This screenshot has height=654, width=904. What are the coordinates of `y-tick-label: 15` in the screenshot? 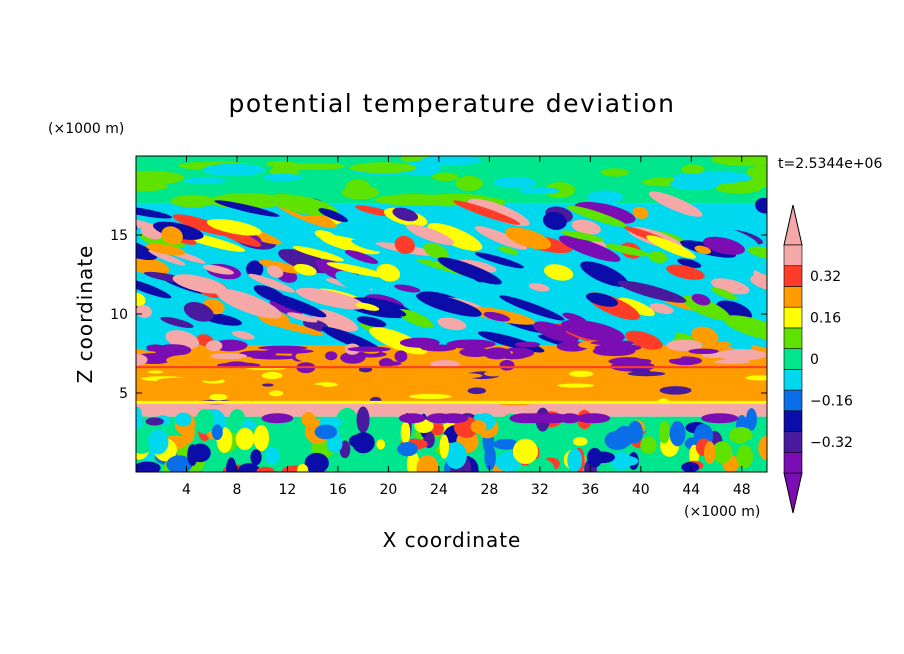 It's located at (119, 236).